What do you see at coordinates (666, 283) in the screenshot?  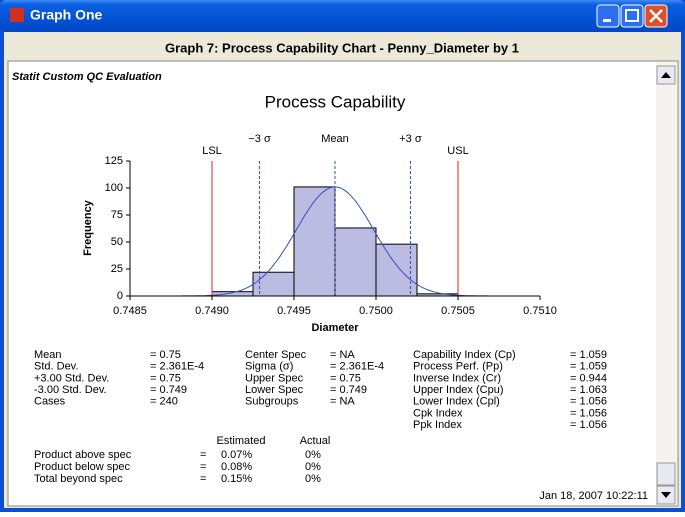 I see `scrollbar` at bounding box center [666, 283].